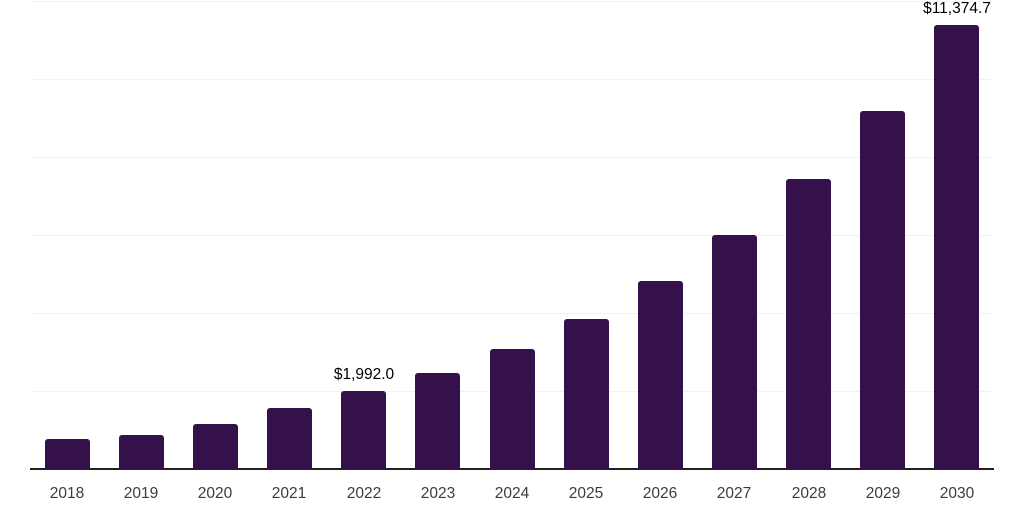 The image size is (1024, 512). What do you see at coordinates (364, 493) in the screenshot?
I see `x-tick-2022: 2022` at bounding box center [364, 493].